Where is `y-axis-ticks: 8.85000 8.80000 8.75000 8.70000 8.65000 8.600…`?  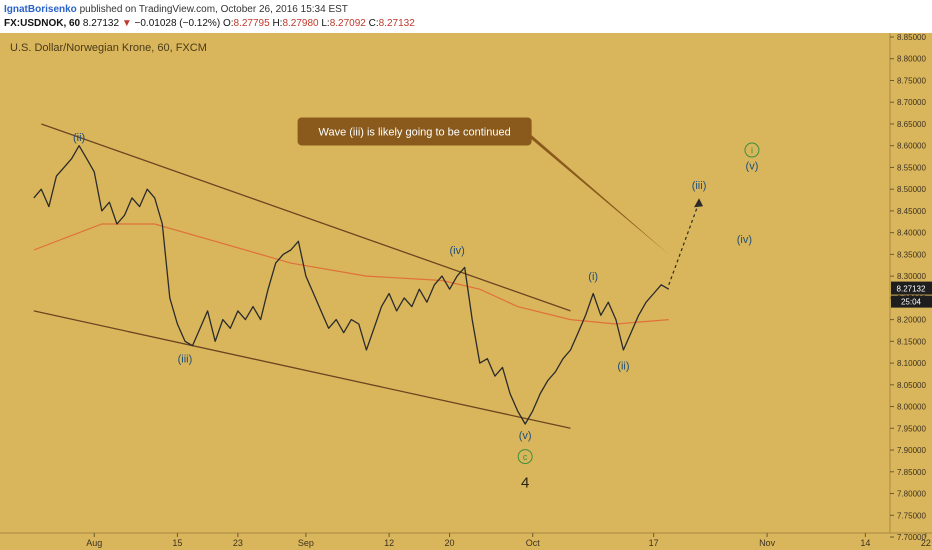 y-axis-ticks: 8.85000 8.80000 8.75000 8.70000 8.65000 8.600… is located at coordinates (908, 287).